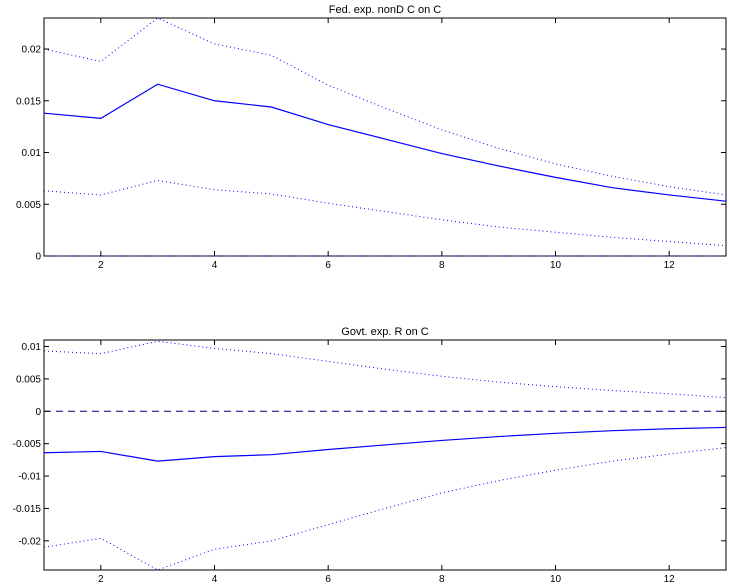 This screenshot has width=730, height=585. I want to click on chart-title: Govt. exp. R on C, so click(384, 332).